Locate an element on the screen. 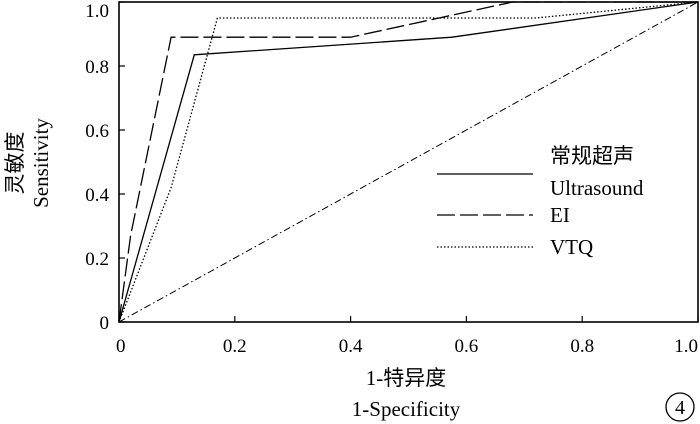 This screenshot has height=424, width=700. x-tick-label: 0.4 is located at coordinates (351, 346).